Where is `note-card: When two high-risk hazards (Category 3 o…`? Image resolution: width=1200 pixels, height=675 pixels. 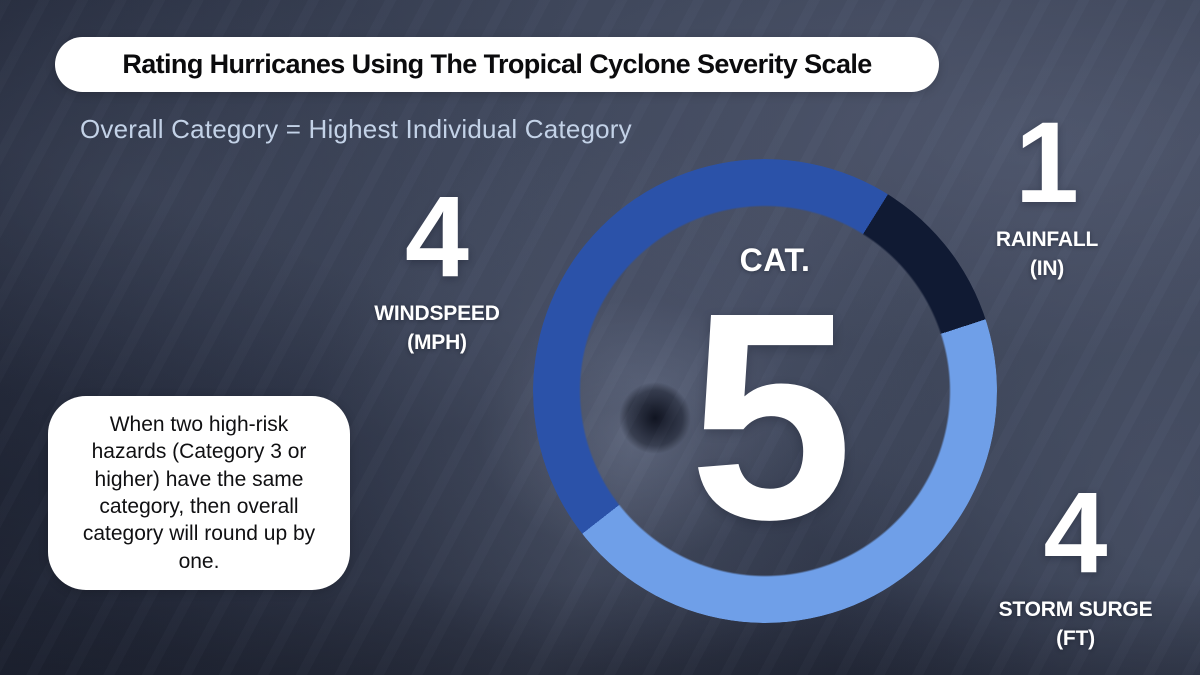 note-card: When two high-risk hazards (Category 3 o… is located at coordinates (199, 493).